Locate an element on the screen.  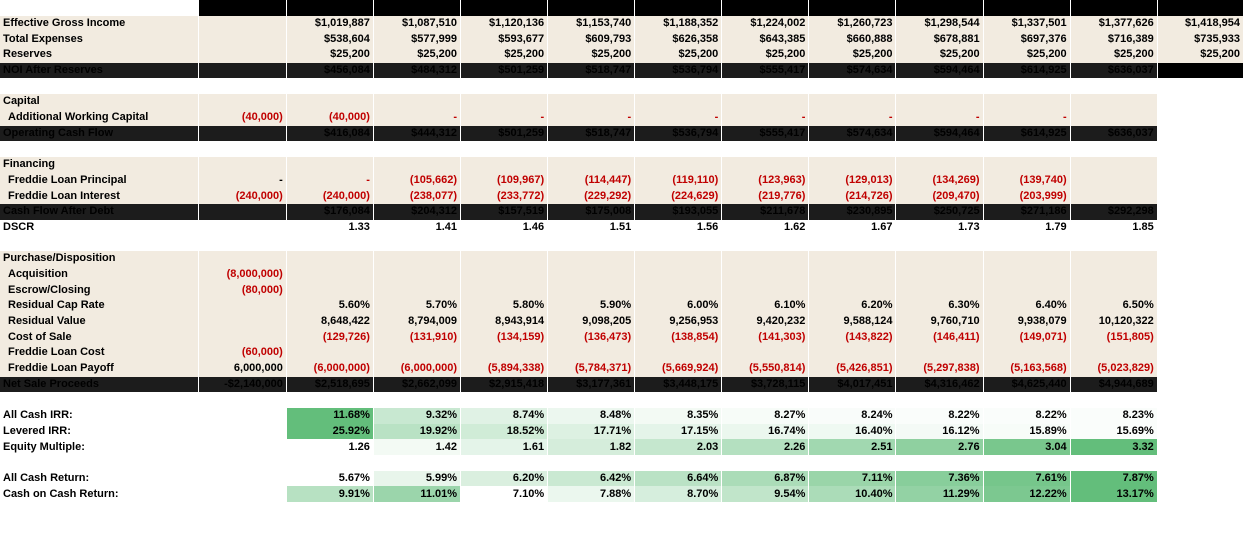
header-year: FY8 is located at coordinates (939, 8).